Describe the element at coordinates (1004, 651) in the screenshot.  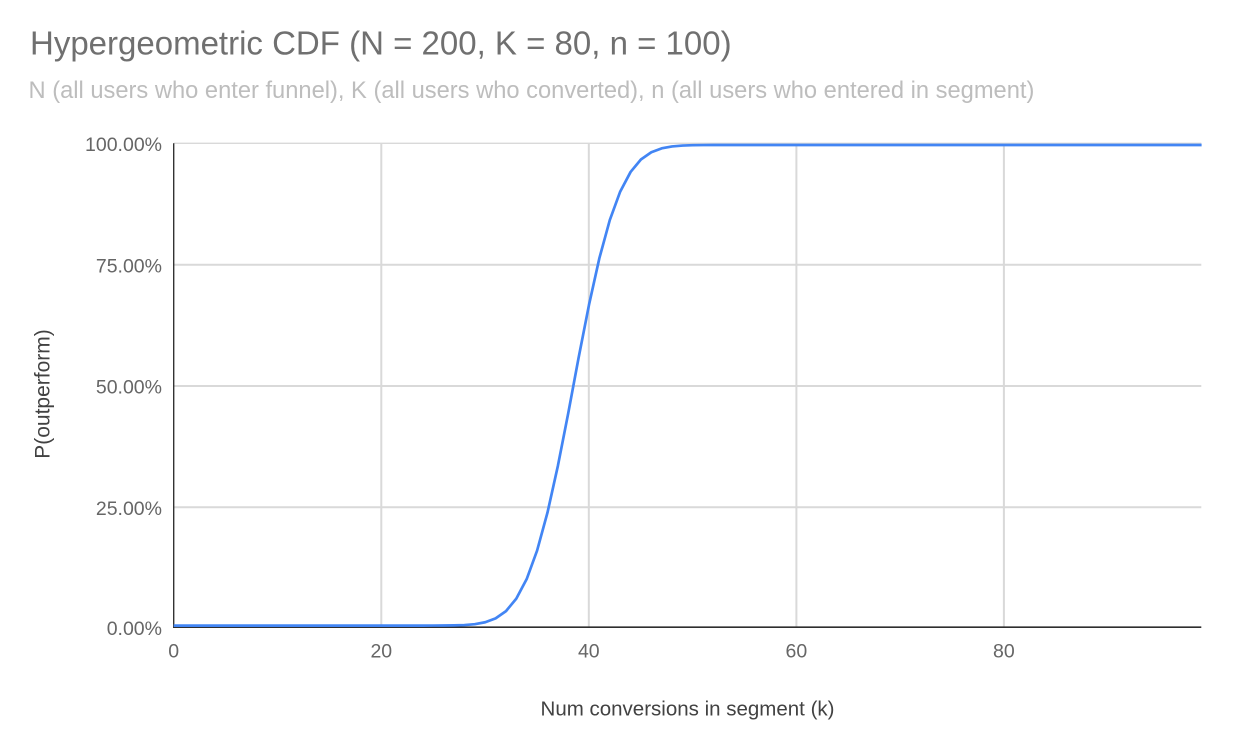
I see `svg-text: 80` at that location.